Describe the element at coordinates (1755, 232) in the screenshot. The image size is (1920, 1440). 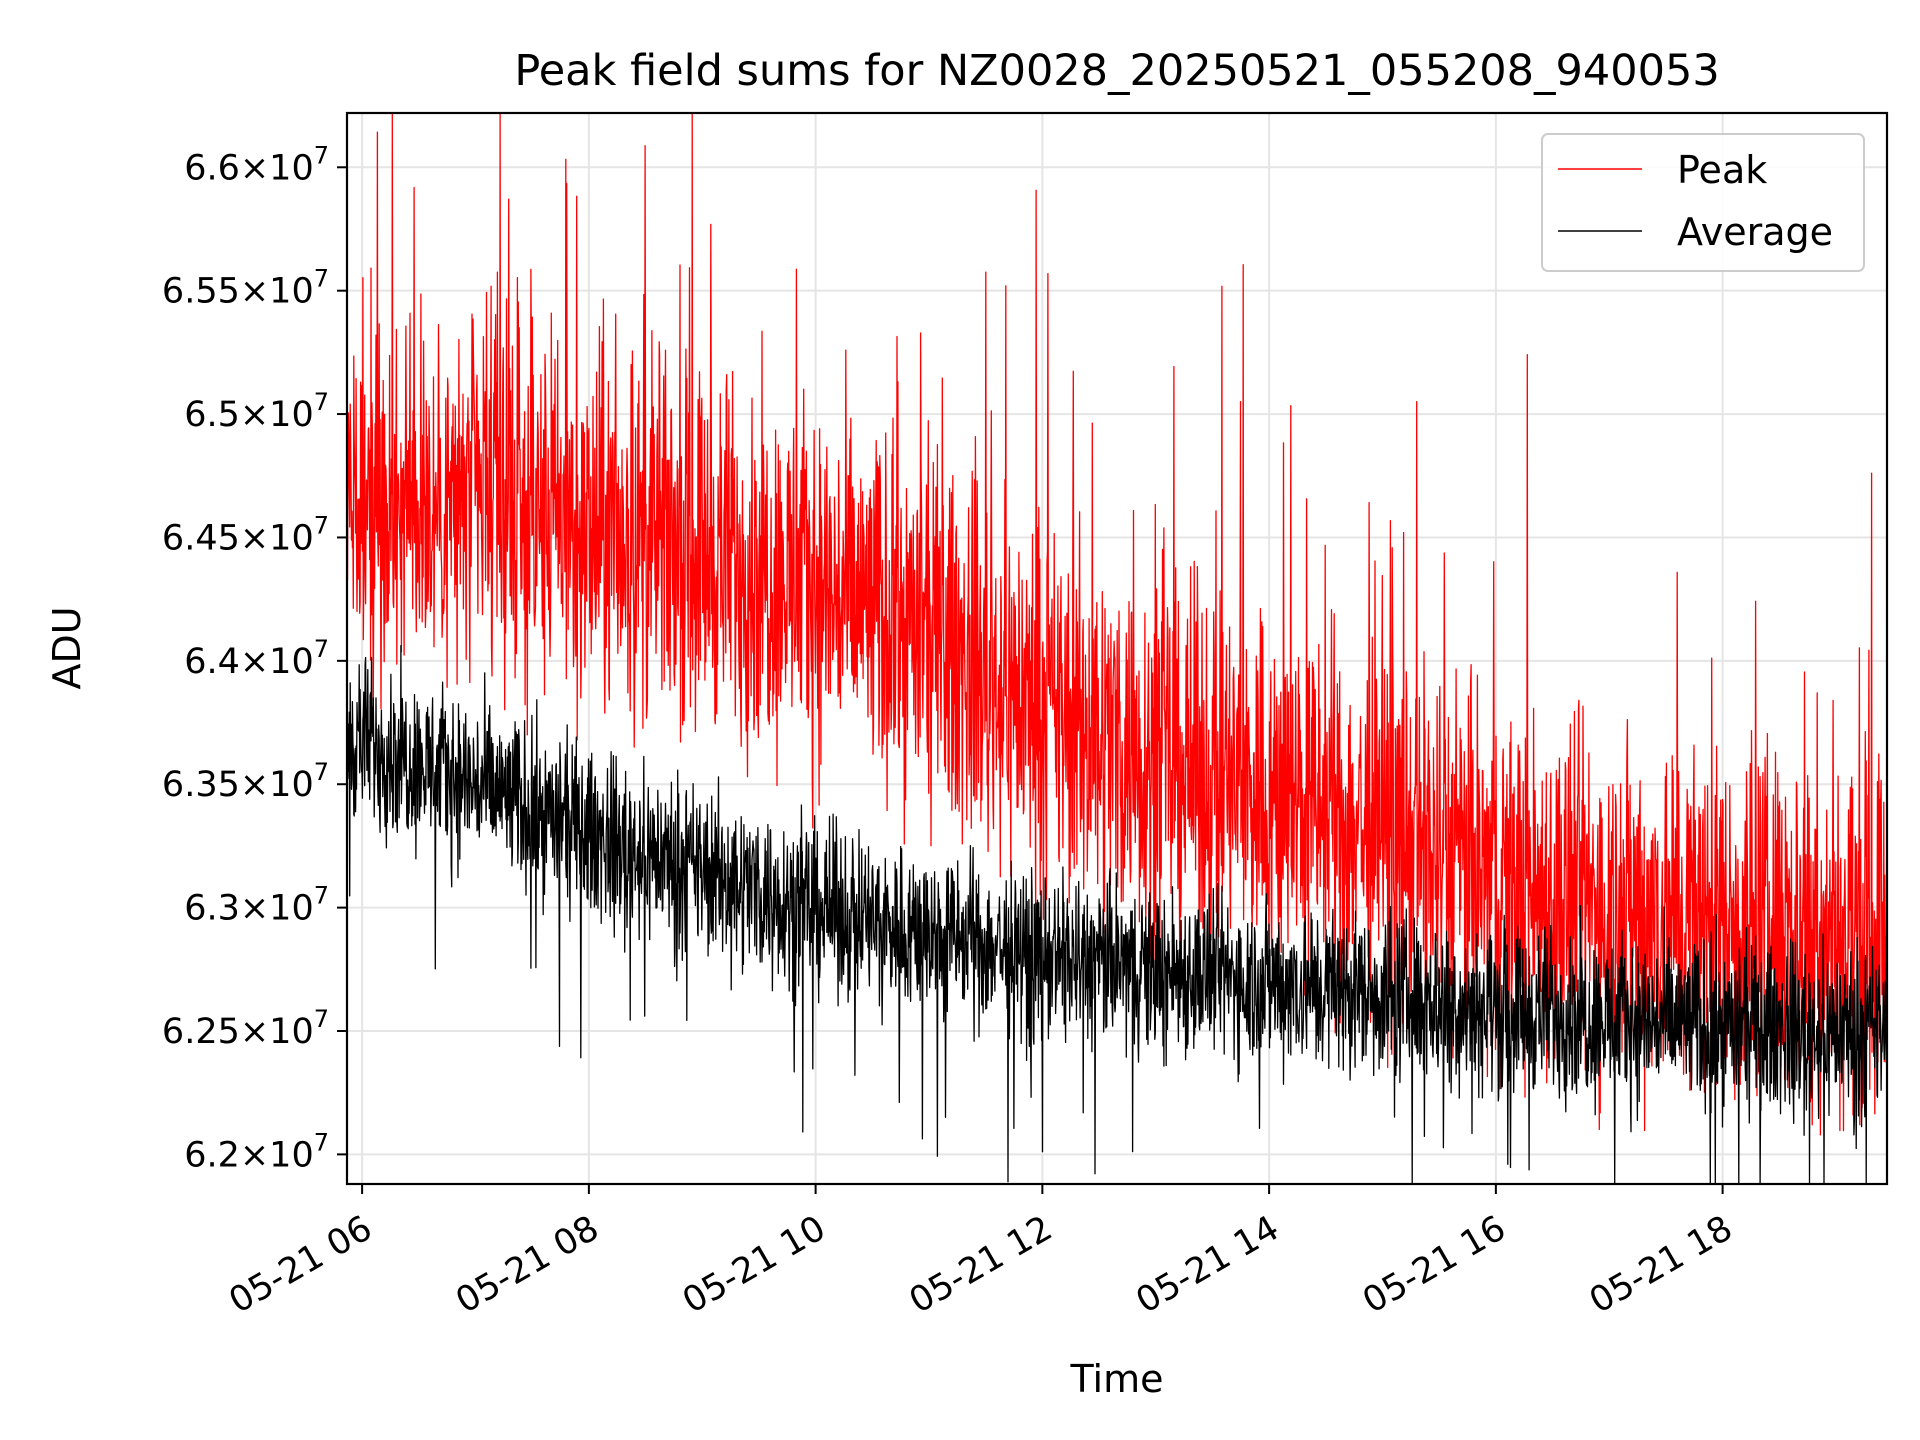
I see `legend-label-average: Average` at that location.